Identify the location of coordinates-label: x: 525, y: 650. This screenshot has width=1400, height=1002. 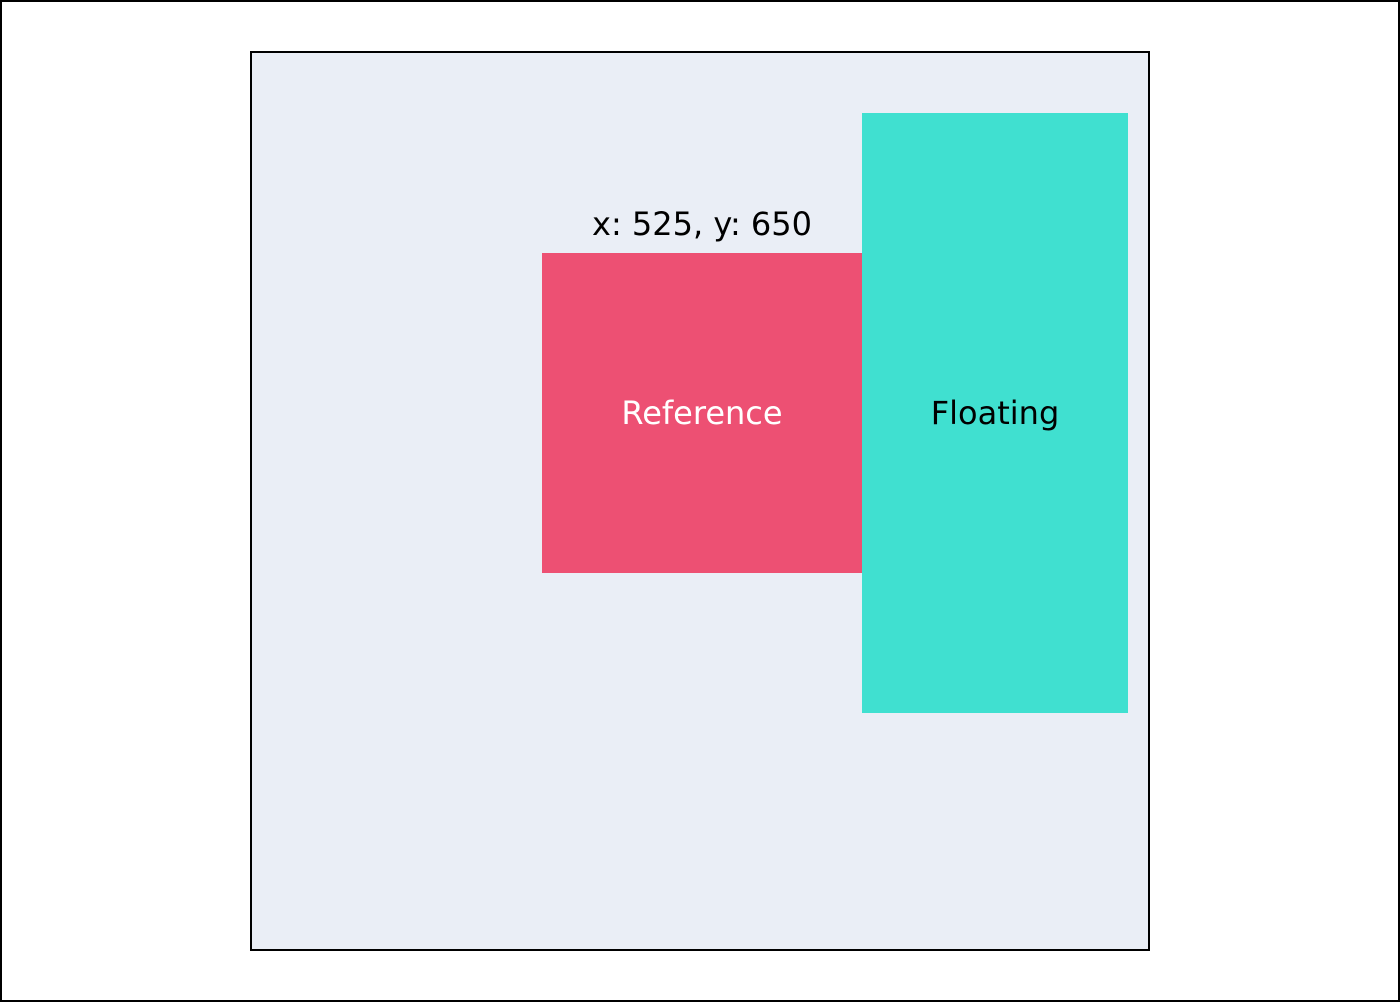
(702, 224).